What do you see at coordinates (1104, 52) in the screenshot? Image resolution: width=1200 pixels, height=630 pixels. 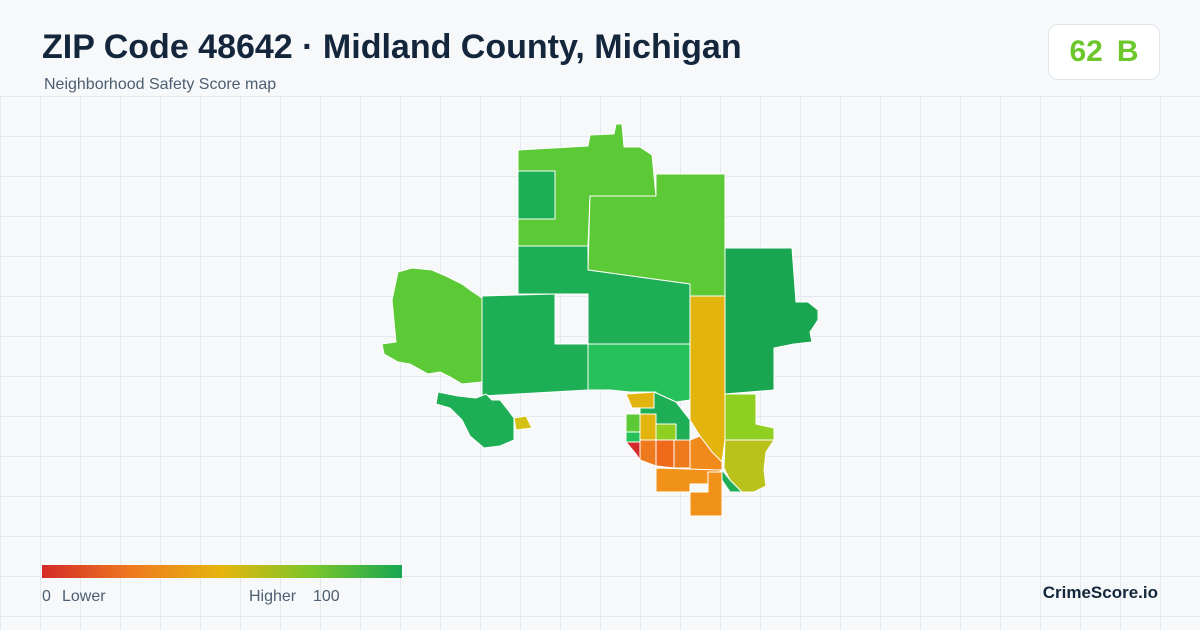 I see `score-badge: 62 B` at bounding box center [1104, 52].